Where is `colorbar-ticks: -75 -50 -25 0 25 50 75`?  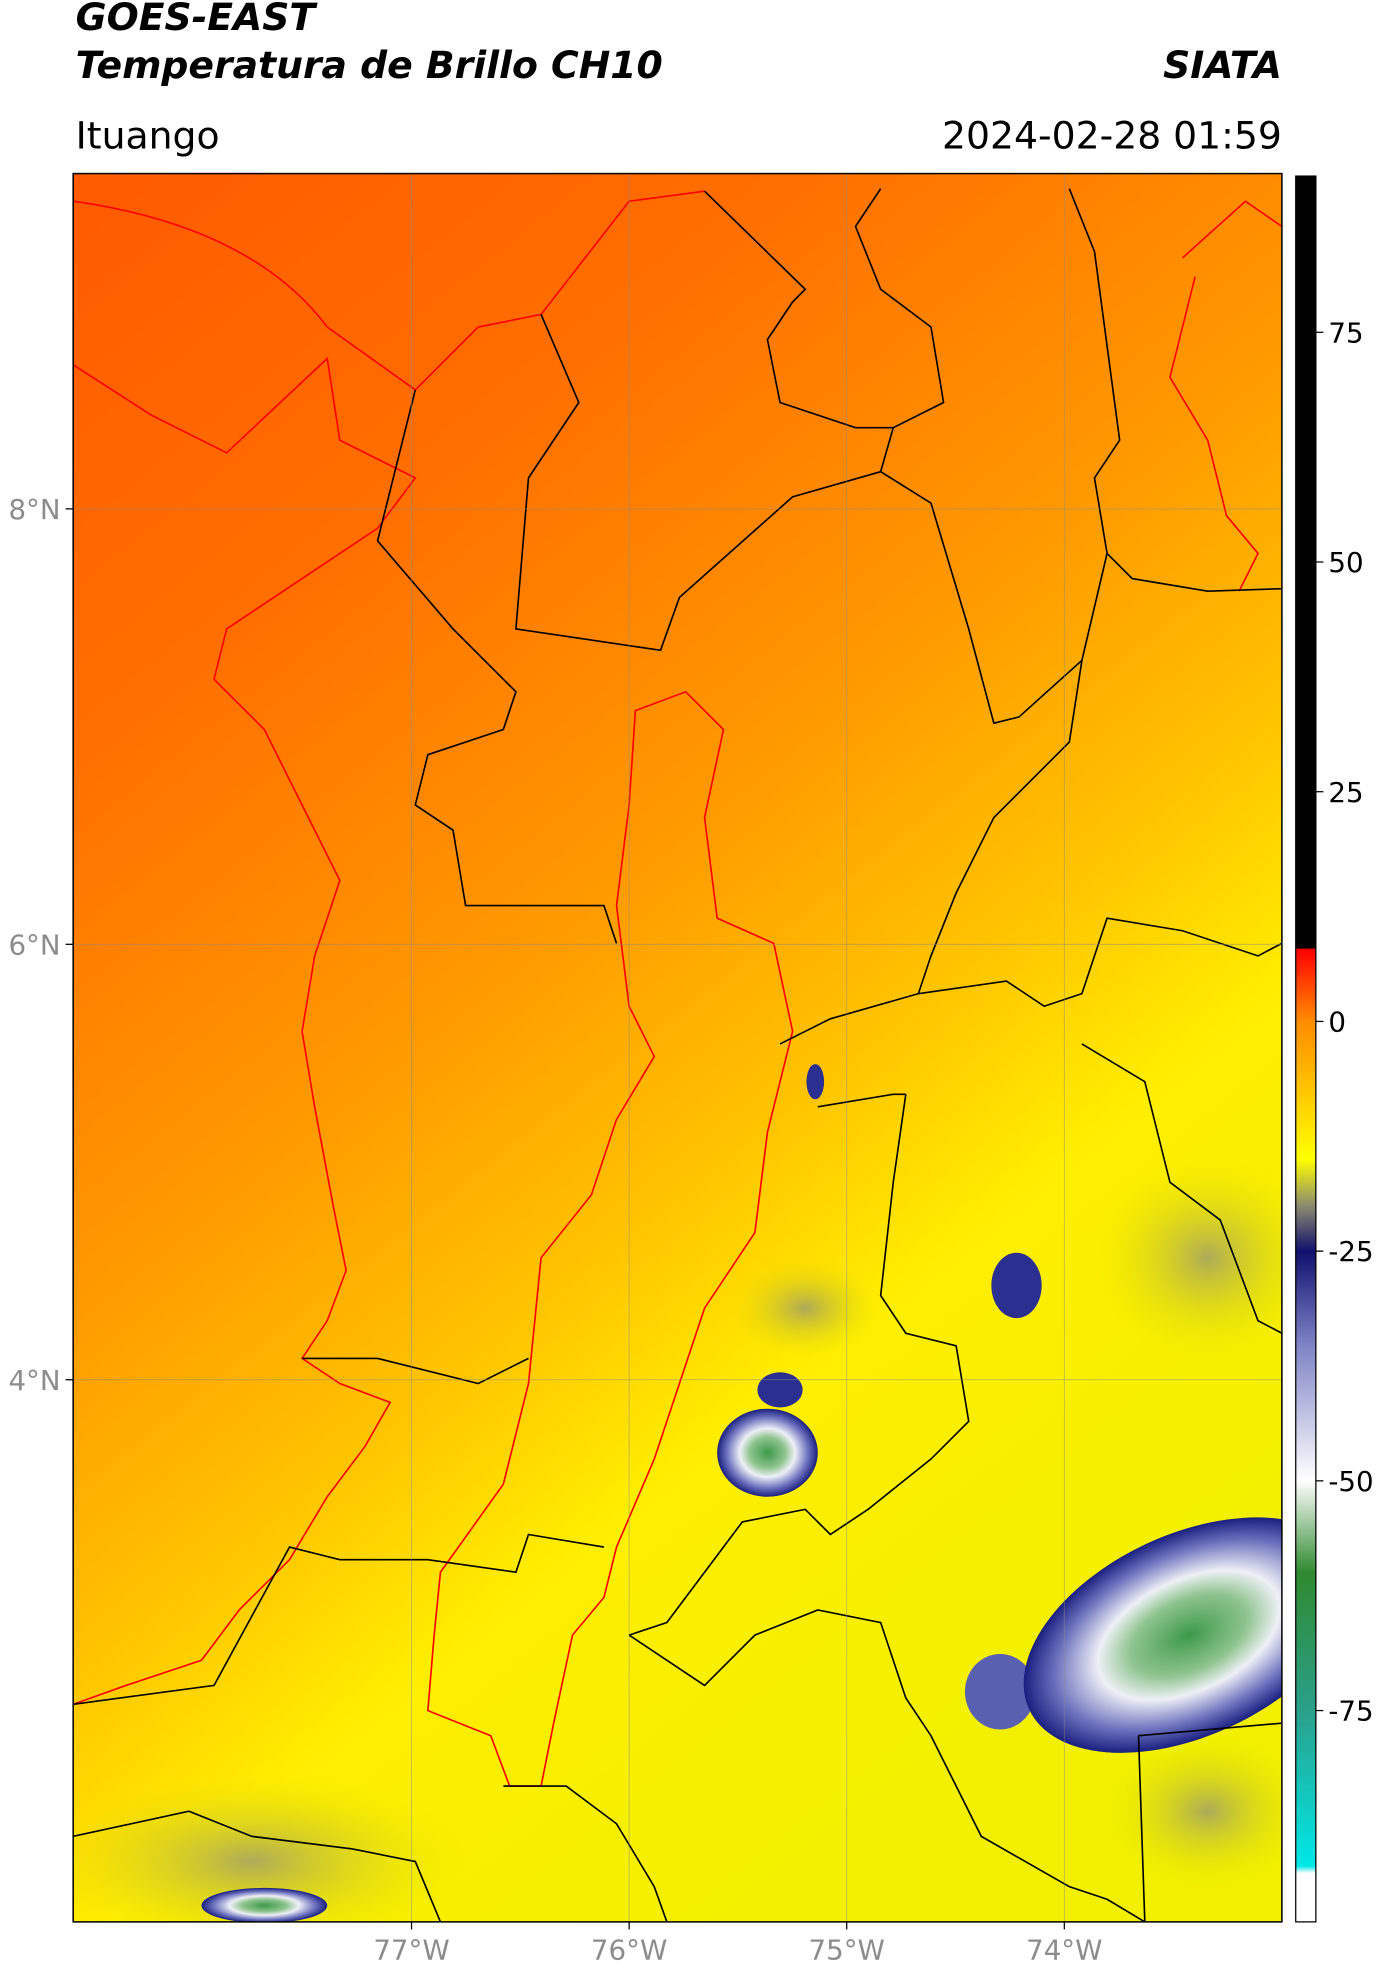 colorbar-ticks: -75 -50 -25 0 25 50 75 is located at coordinates (1344, 1022).